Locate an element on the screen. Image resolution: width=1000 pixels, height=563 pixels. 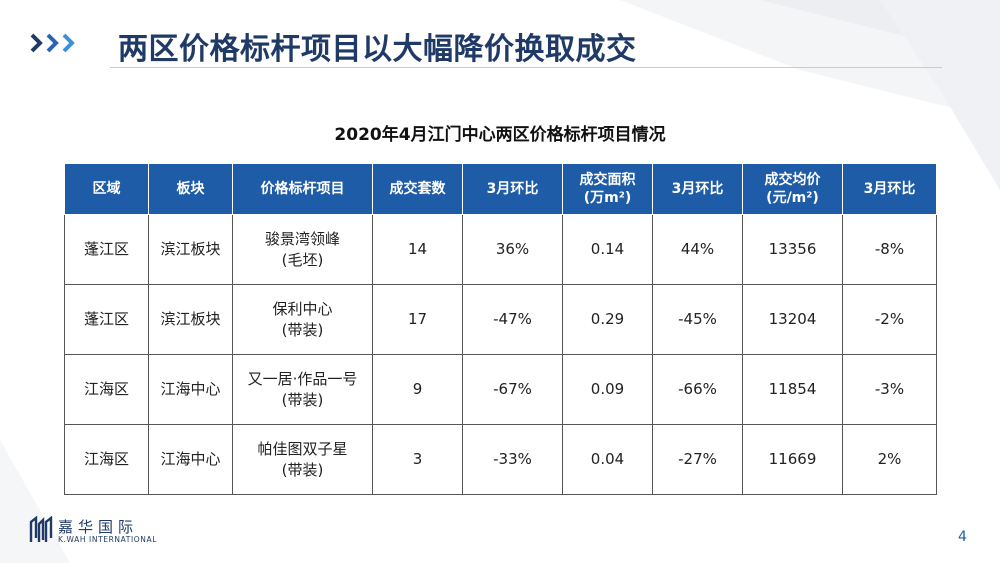
table-cell-text: 蓬江区 is located at coordinates (106, 319).